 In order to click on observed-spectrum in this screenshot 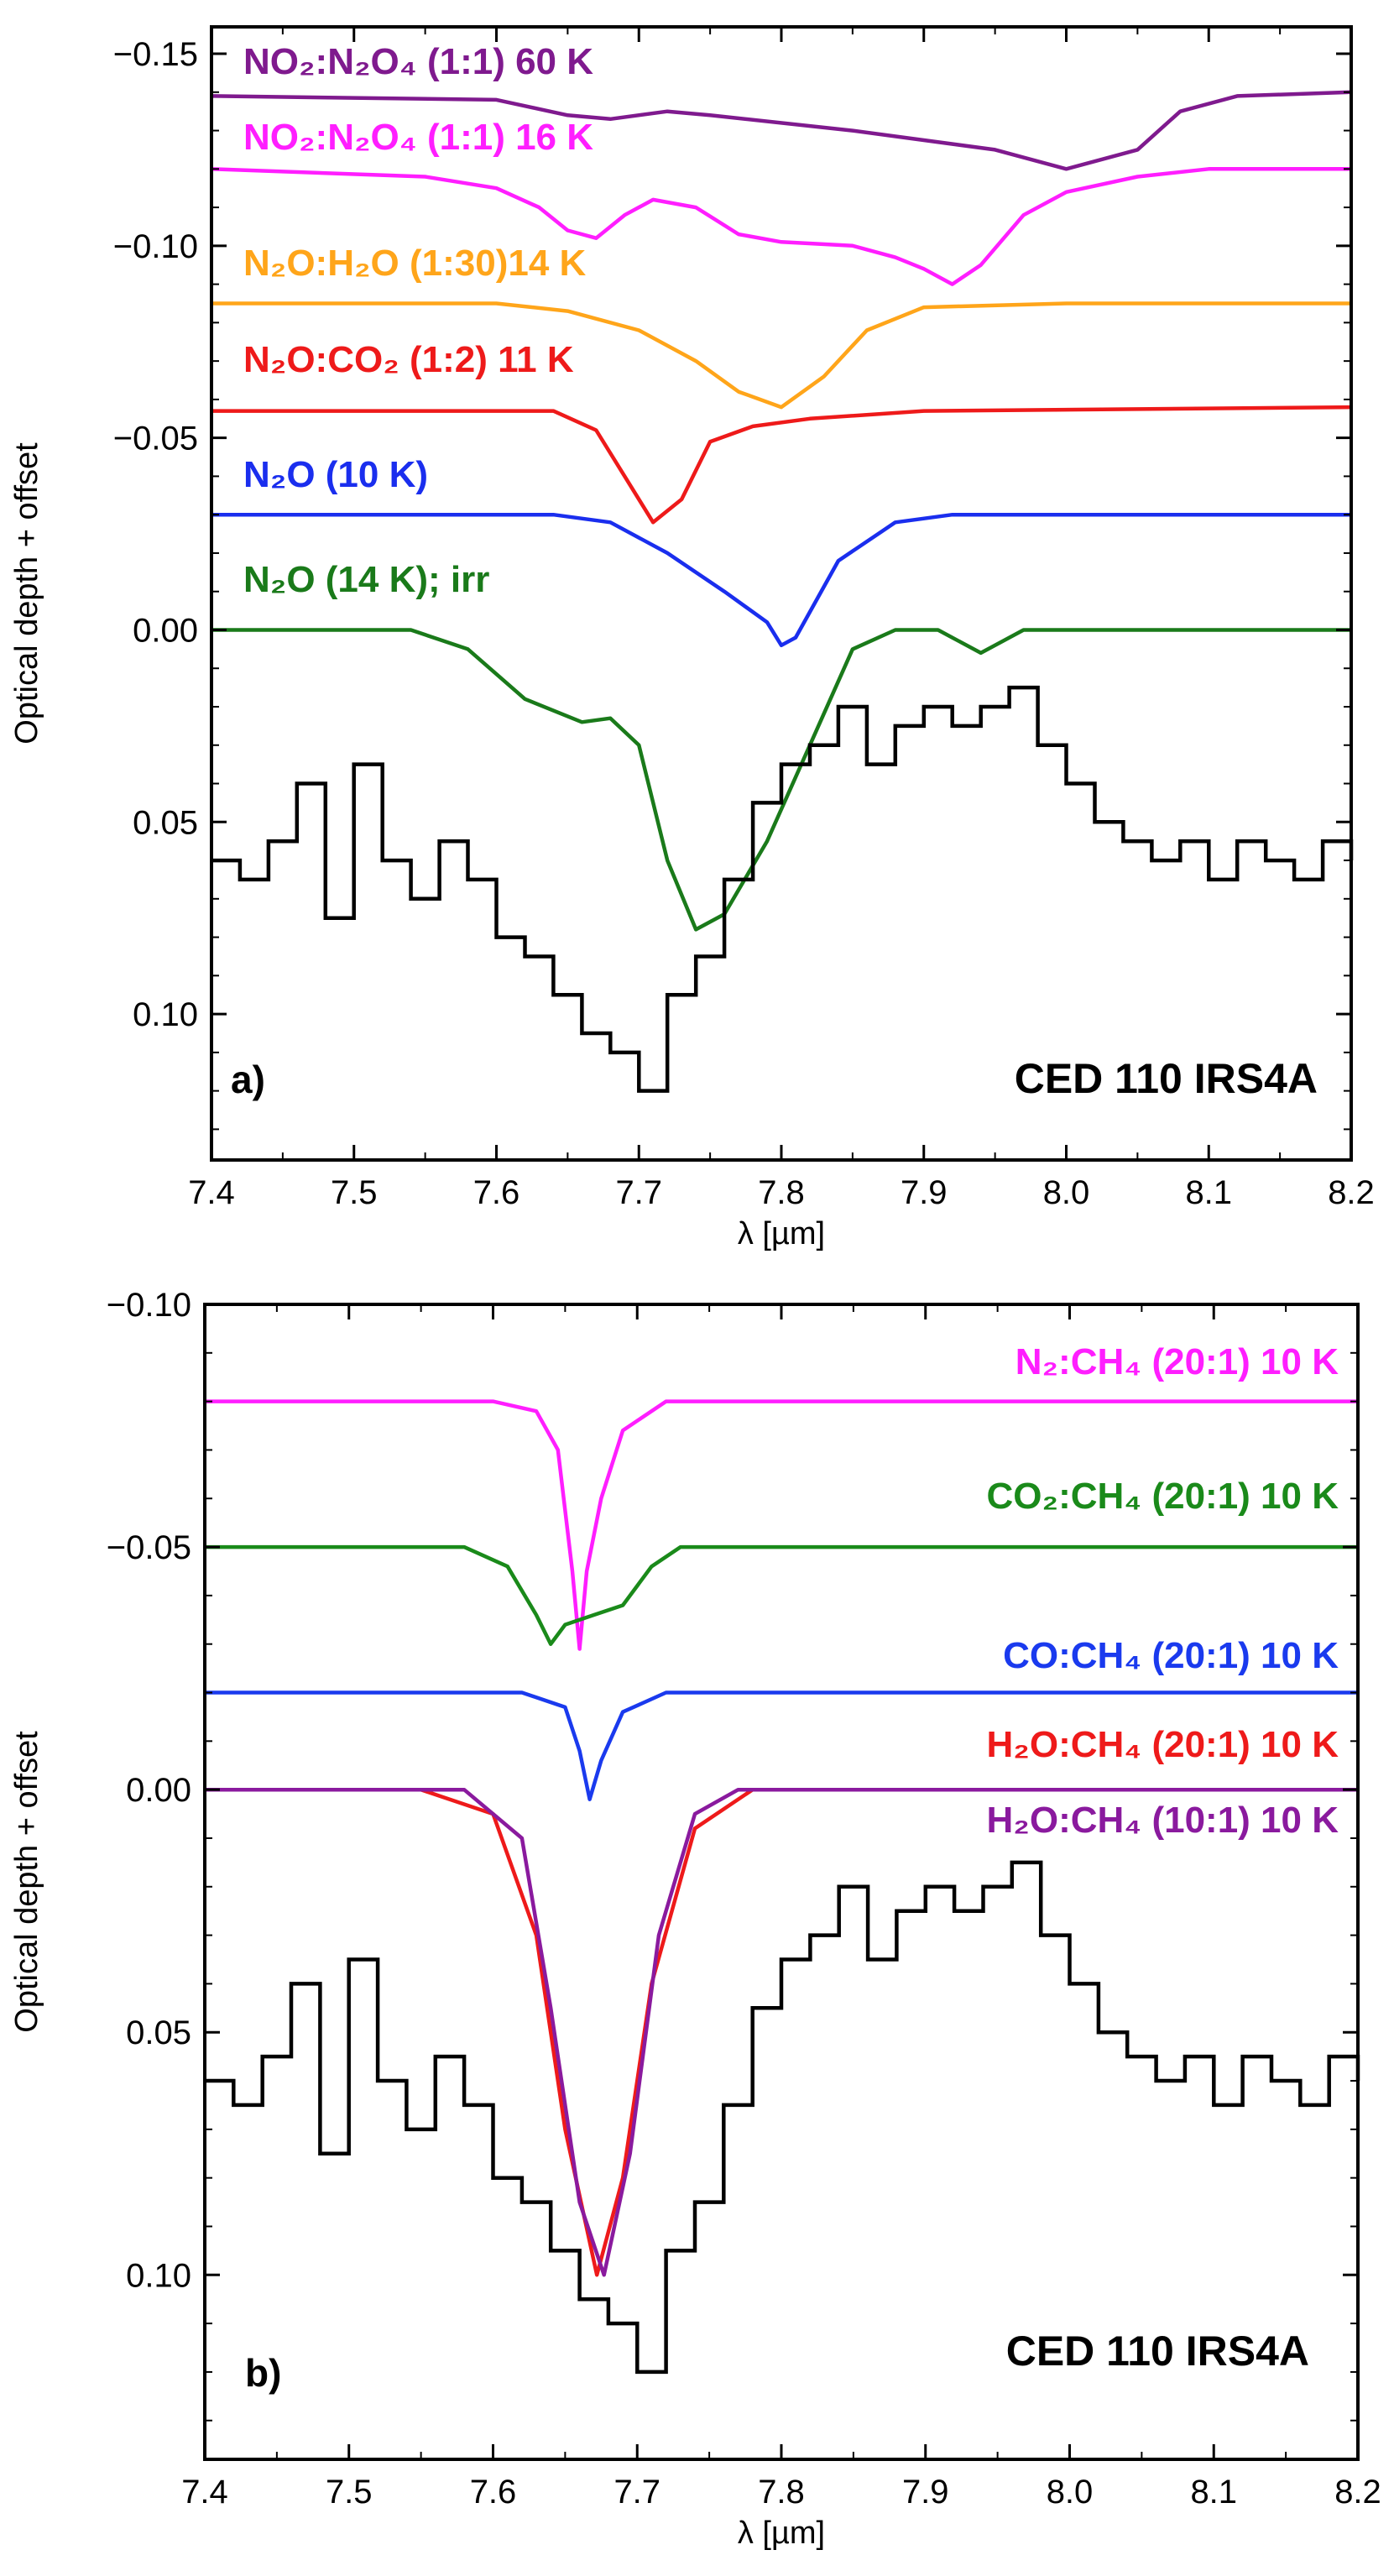, I will do `click(783, 889)`.